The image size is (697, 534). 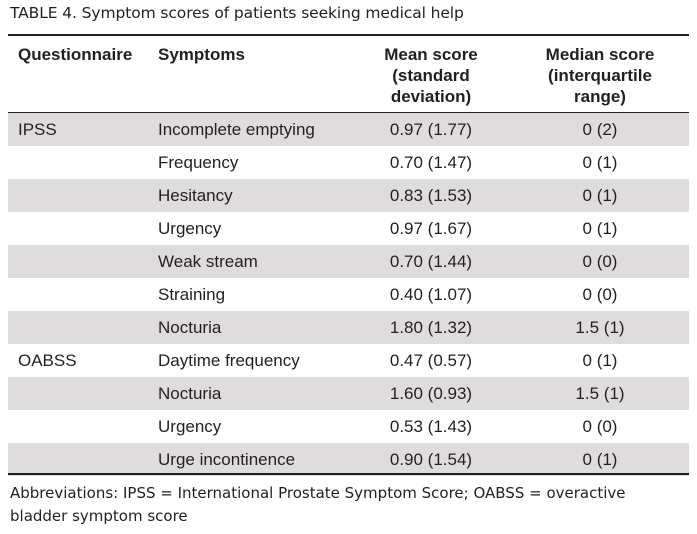 What do you see at coordinates (431, 360) in the screenshot?
I see `cell-mean: 0.47 (0.57)` at bounding box center [431, 360].